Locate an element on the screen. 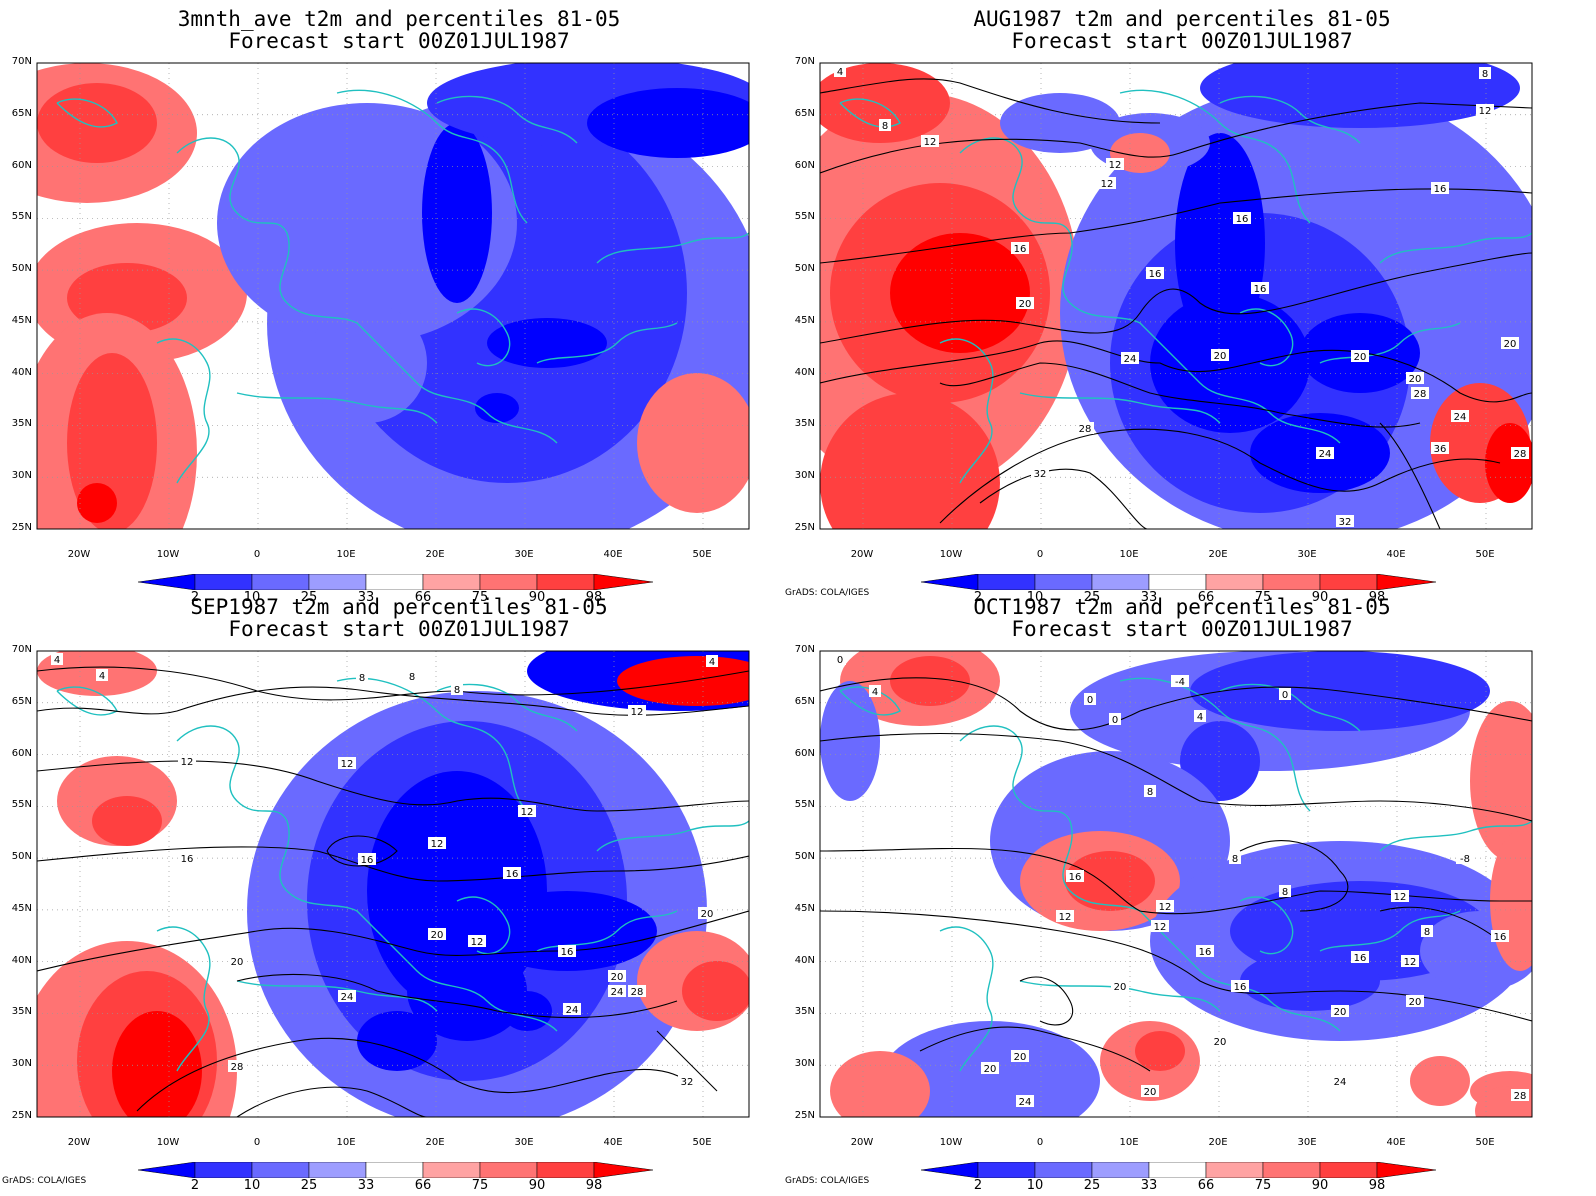 This screenshot has height=1196, width=1596. colorbar-label: 66 is located at coordinates (1206, 597).